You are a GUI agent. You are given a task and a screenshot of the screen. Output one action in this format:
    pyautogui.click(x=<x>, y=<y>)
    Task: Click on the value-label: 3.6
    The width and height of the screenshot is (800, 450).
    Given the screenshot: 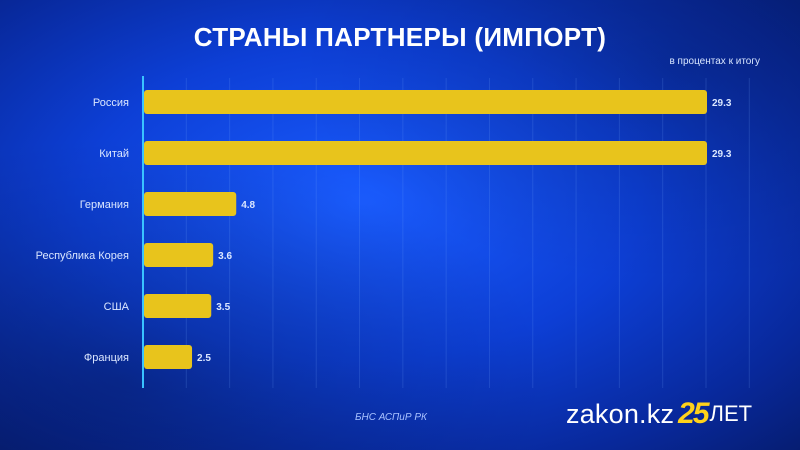 What is the action you would take?
    pyautogui.click(x=225, y=256)
    